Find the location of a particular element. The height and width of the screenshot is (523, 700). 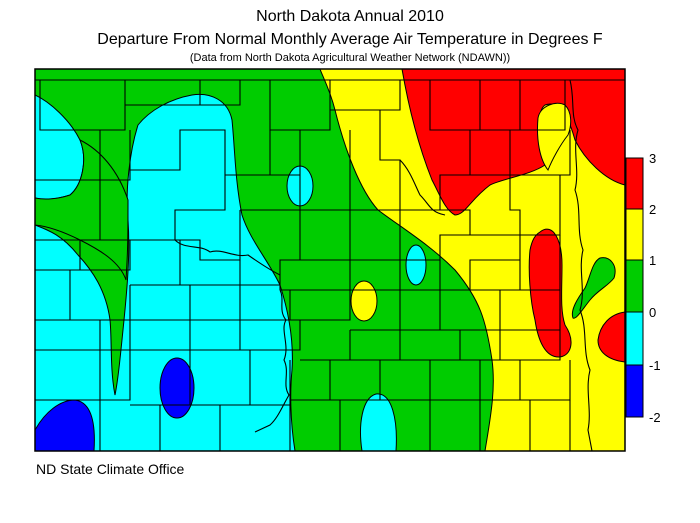

zone-2-to-3-east-edge is located at coordinates (611, 337).